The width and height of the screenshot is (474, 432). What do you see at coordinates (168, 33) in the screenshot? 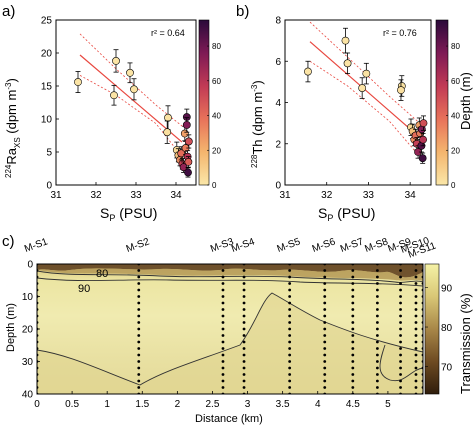
I see `r2-annotation-a: r² = 0.64` at bounding box center [168, 33].